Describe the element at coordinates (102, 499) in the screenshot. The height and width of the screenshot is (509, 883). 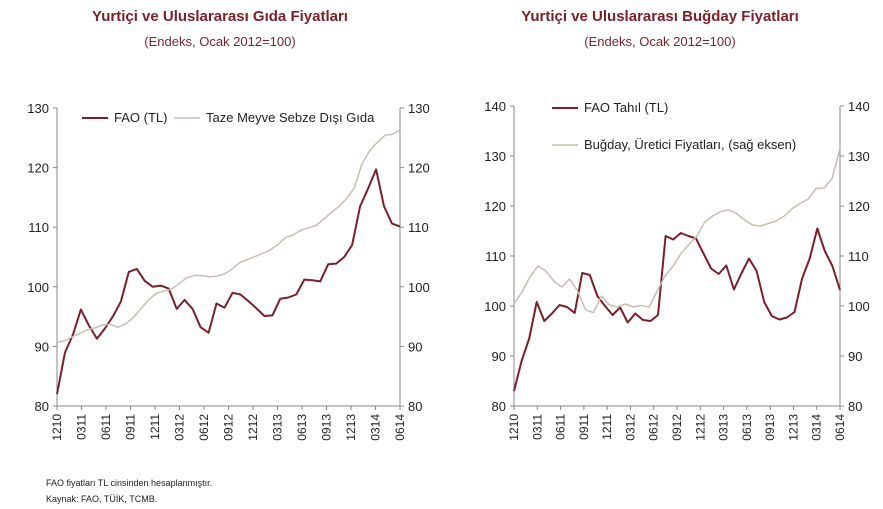
I see `source-note: Kaynak: FAO, TÜİK, TCMB.` at that location.